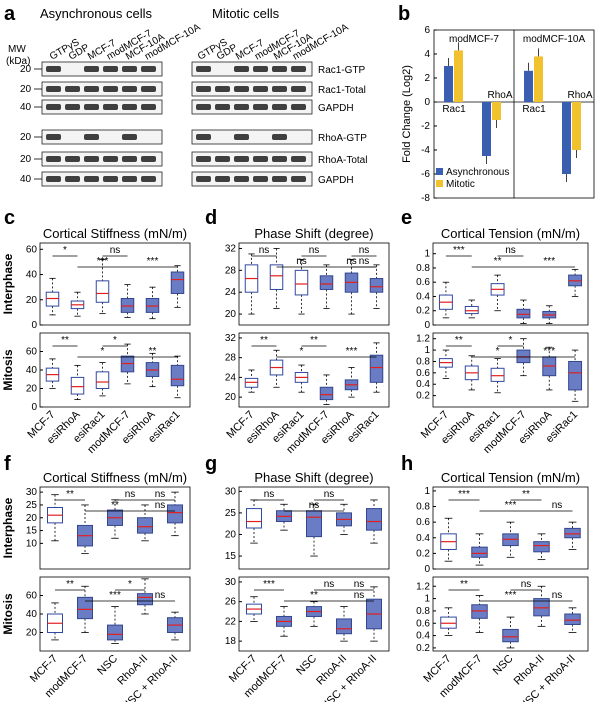 This screenshot has height=702, width=600. I want to click on panel-letter-f: f, so click(7, 464).